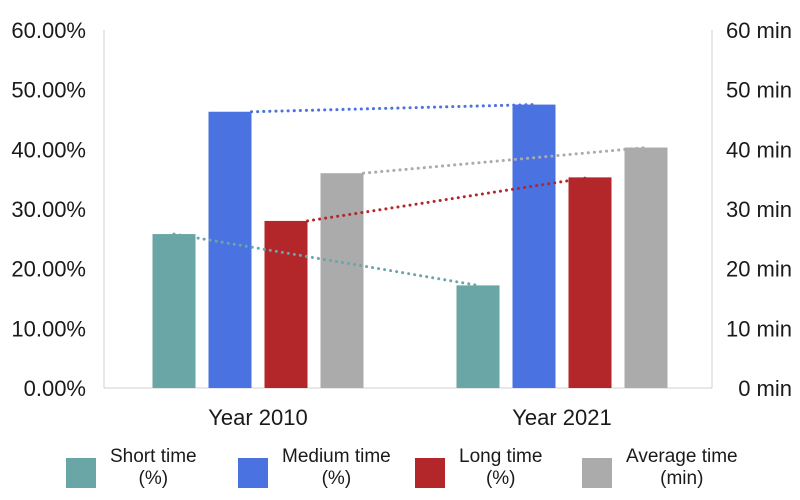  Describe the element at coordinates (759, 269) in the screenshot. I see `y-right-tick-label: 20 min` at that location.